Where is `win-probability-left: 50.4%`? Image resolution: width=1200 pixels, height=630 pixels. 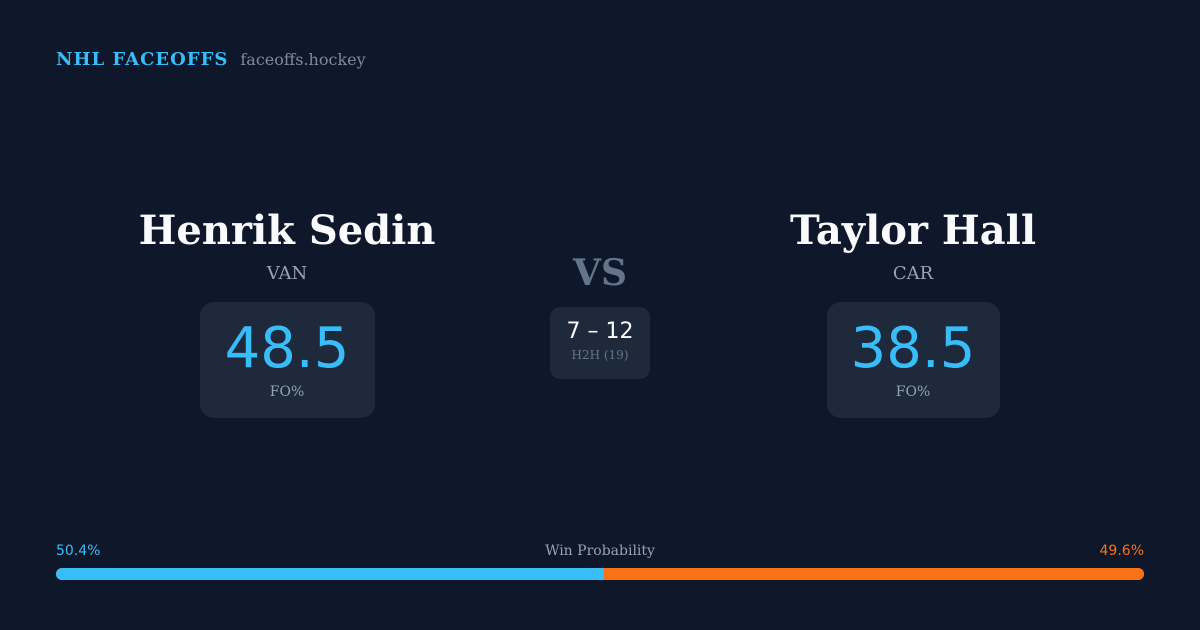 win-probability-left: 50.4% is located at coordinates (78, 551).